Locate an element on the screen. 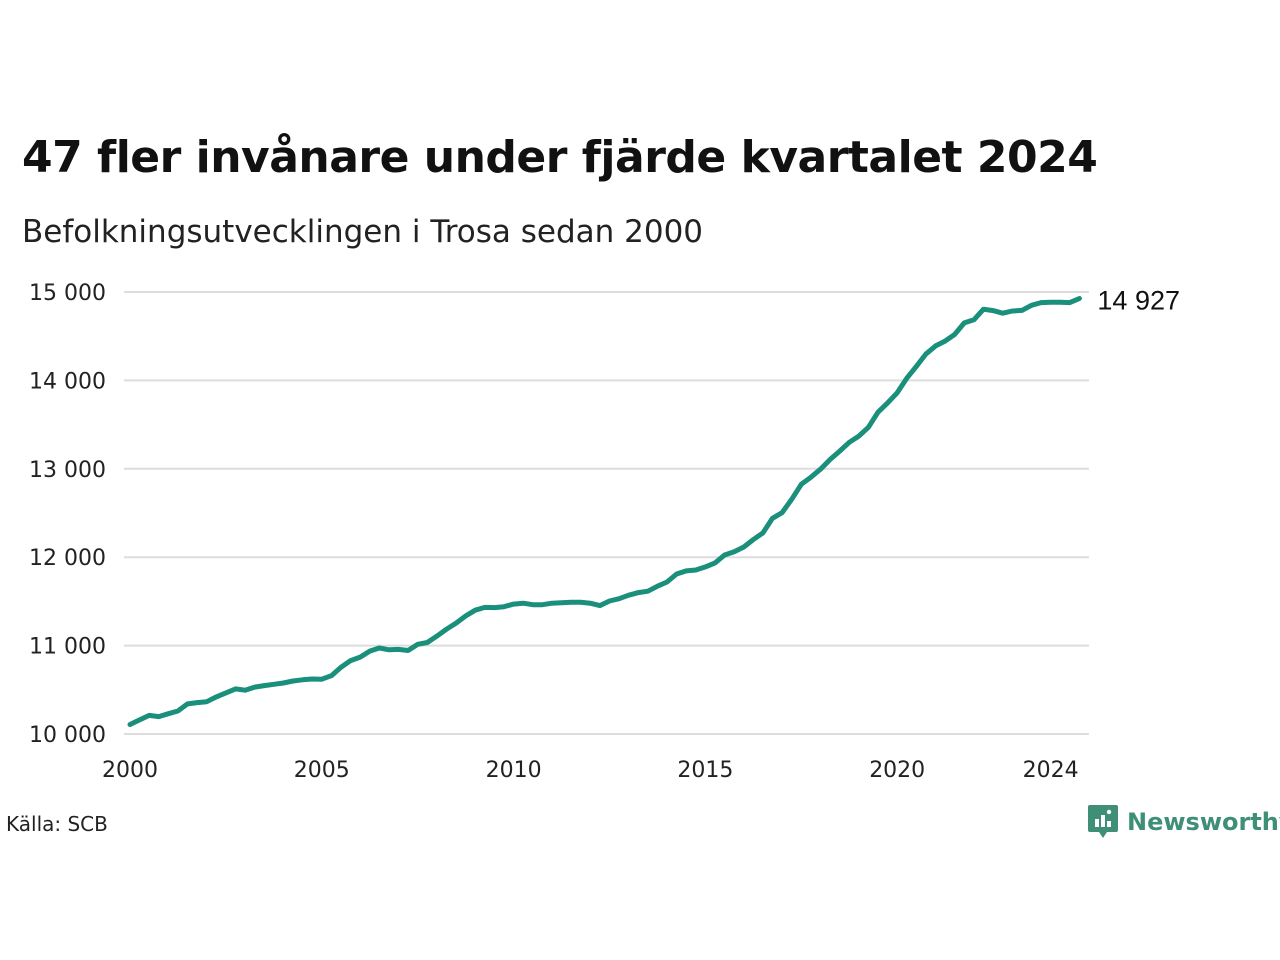  y-axis-tick-labels: 10 000 11 000 12 000 13 000 14 000 15 000 is located at coordinates (67, 514).